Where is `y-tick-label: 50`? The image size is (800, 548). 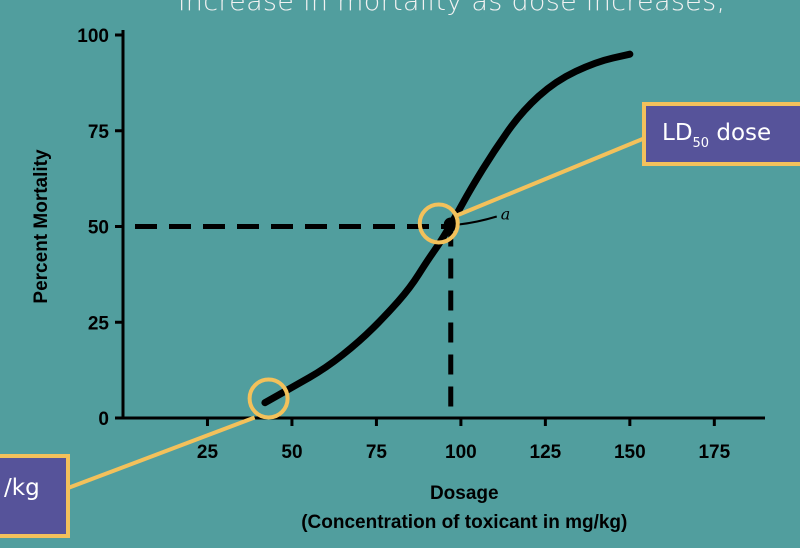
y-tick-label: 50 is located at coordinates (98, 228).